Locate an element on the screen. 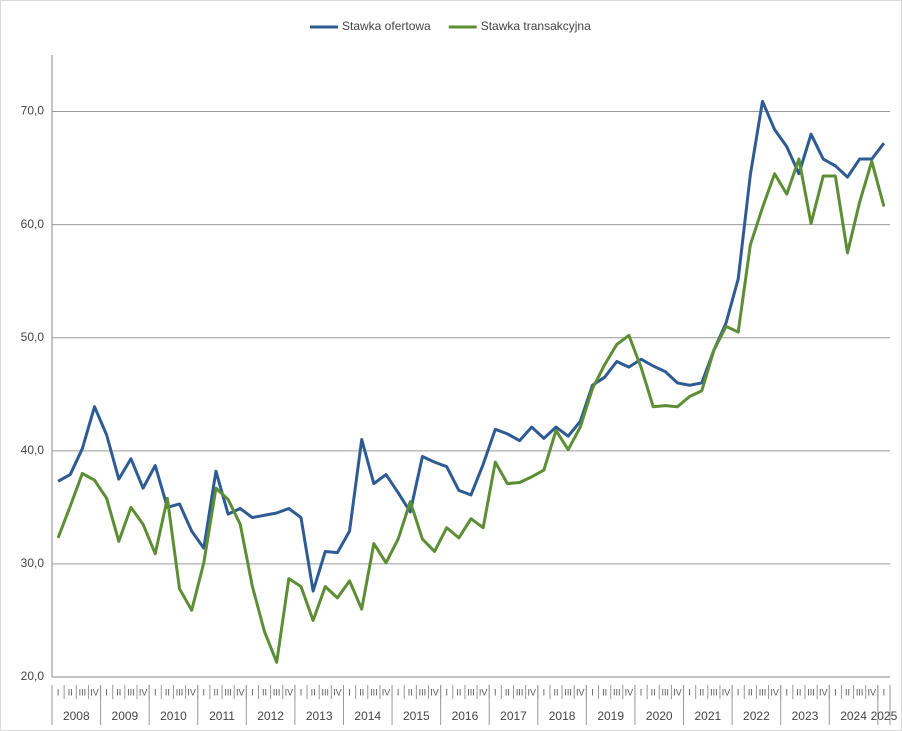 The height and width of the screenshot is (731, 902). legend-label: Stawka ofertowa is located at coordinates (386, 26).